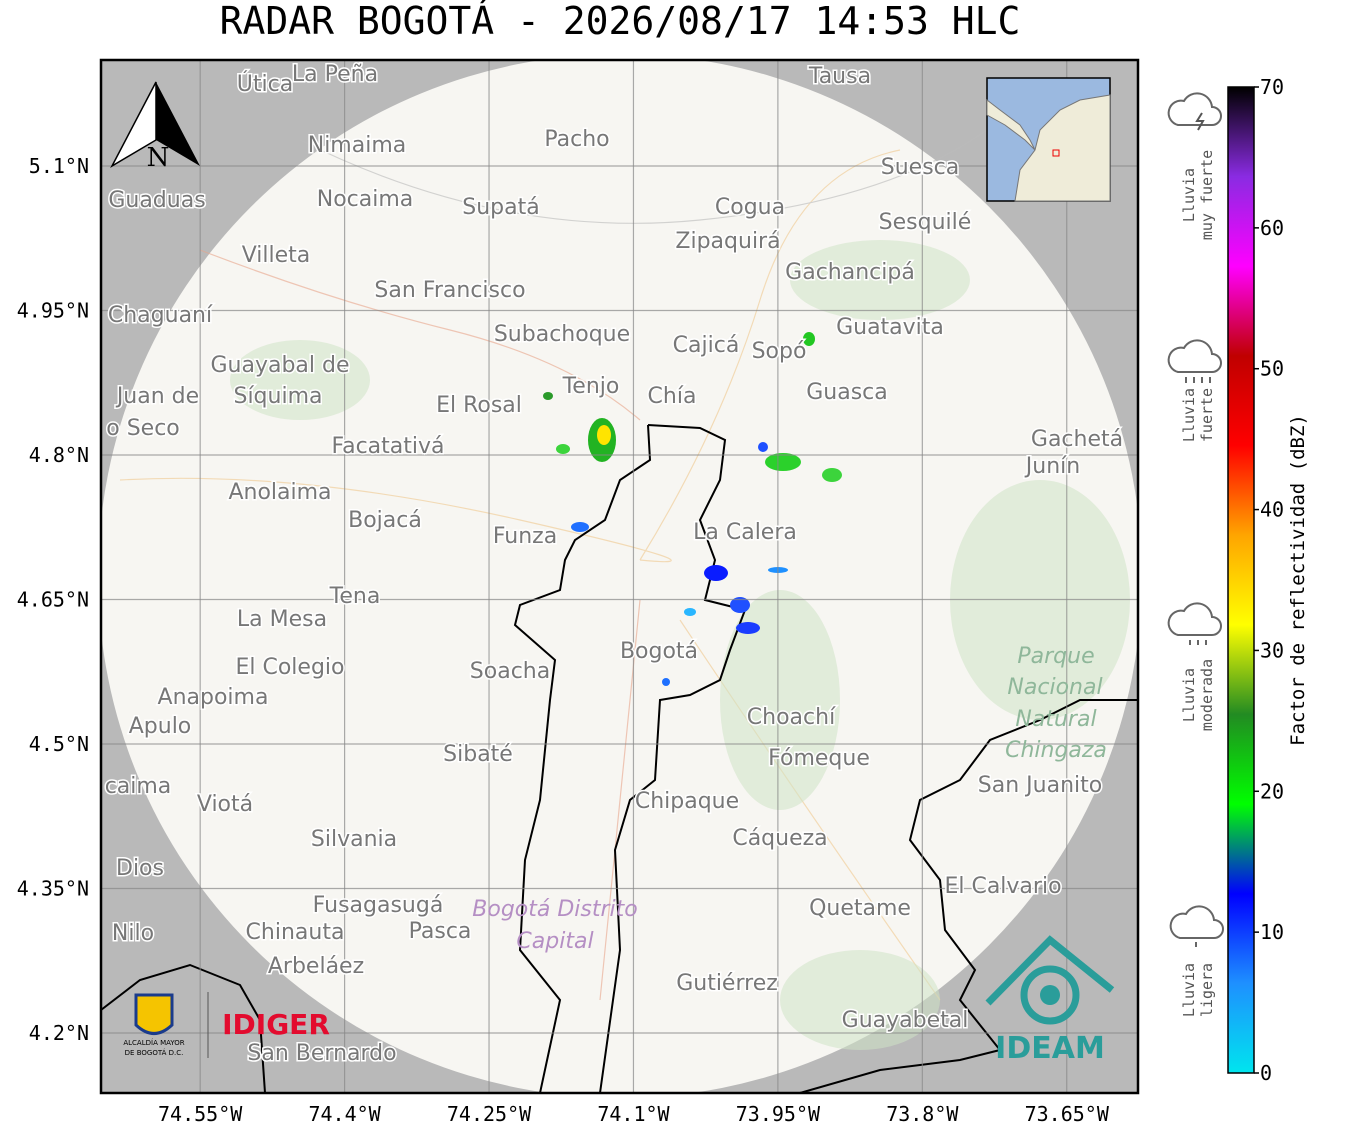 This screenshot has width=1349, height=1139. I want to click on place-label: Natural, so click(1055, 719).